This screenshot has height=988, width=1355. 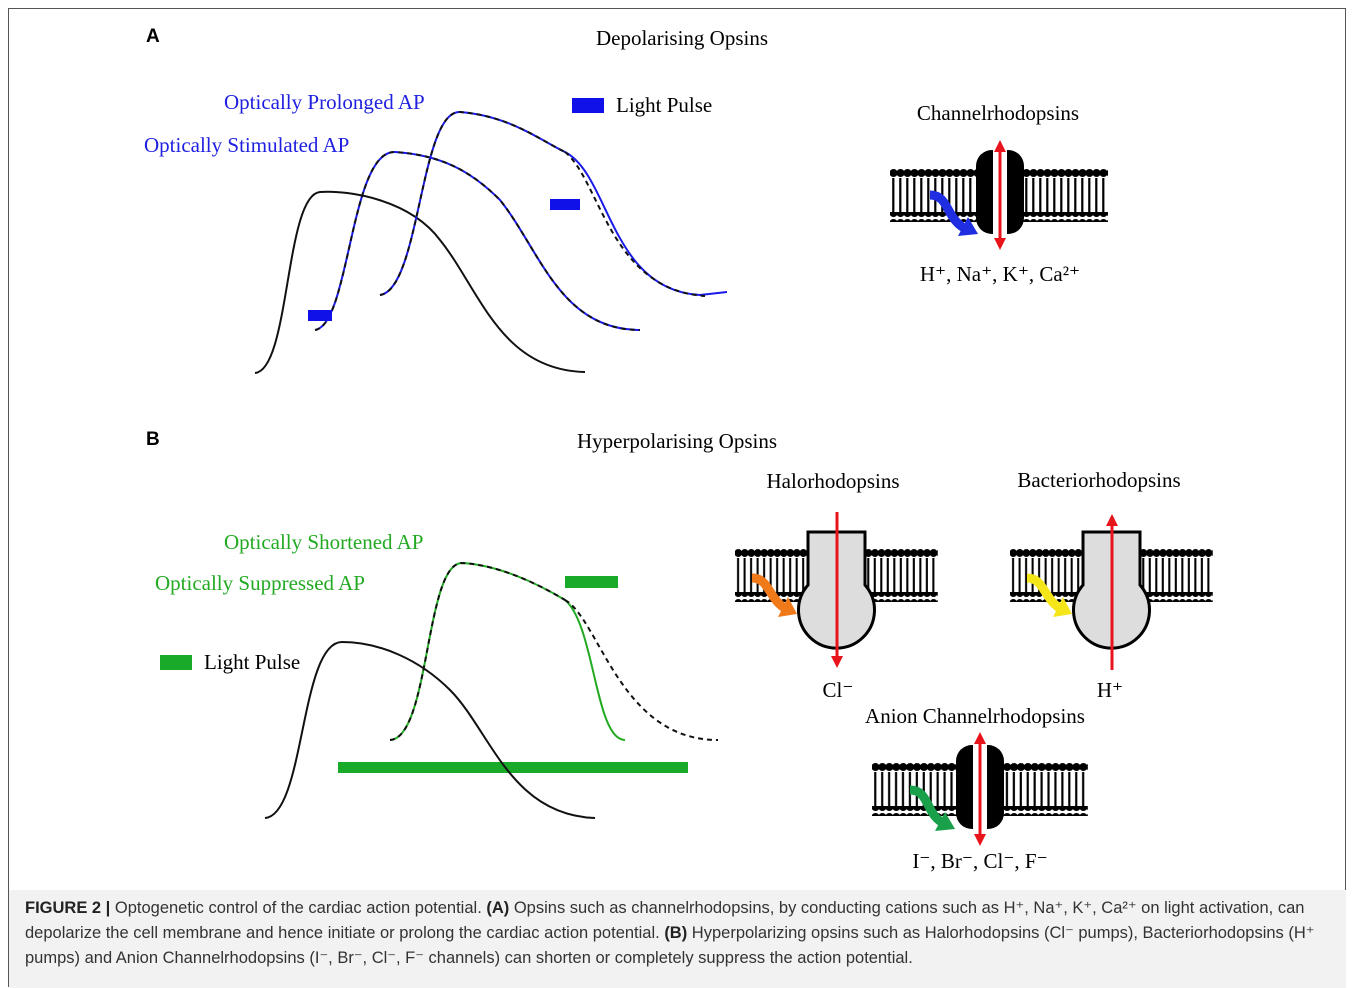 What do you see at coordinates (980, 789) in the screenshot?
I see `anion-channelrhodopsin` at bounding box center [980, 789].